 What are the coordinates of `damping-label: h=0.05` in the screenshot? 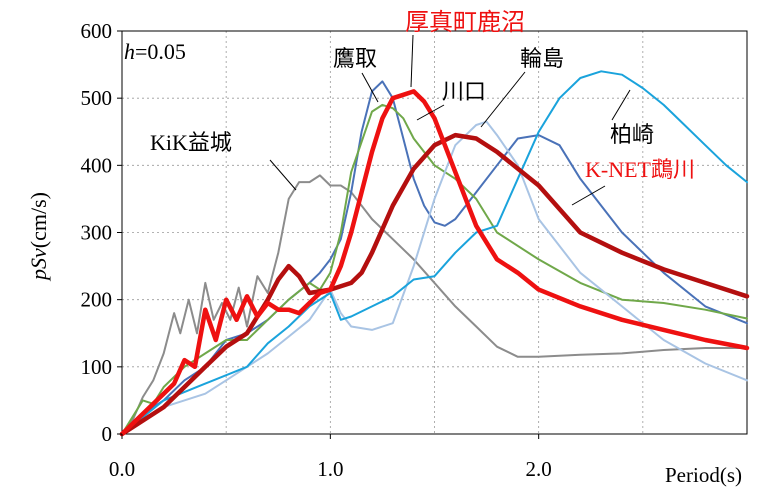 It's located at (155, 51).